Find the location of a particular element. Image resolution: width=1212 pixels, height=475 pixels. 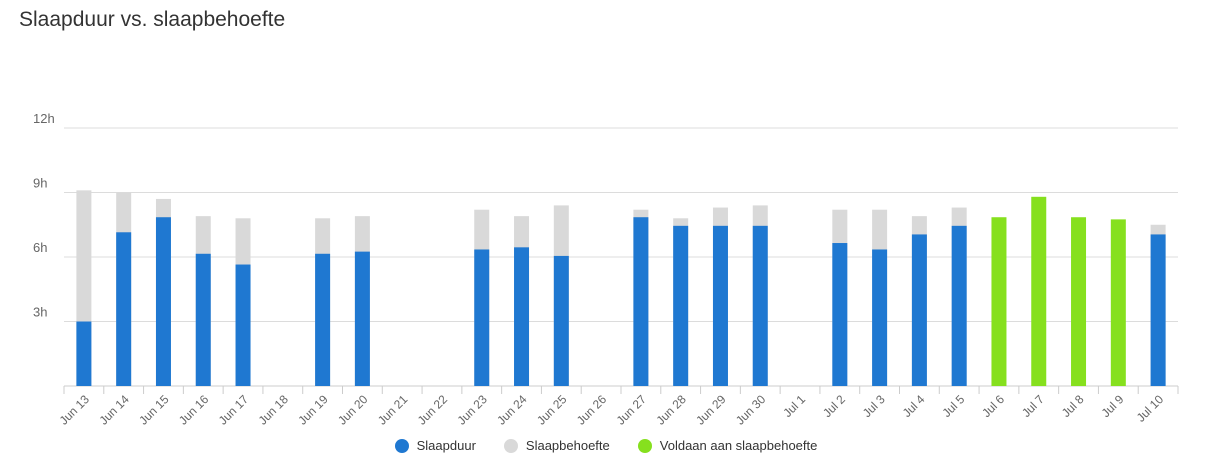

legend-label: Slaapduur is located at coordinates (446, 445).